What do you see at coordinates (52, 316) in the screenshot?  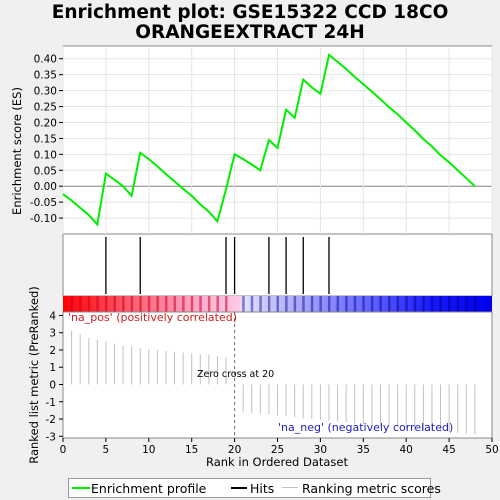 I see `metric-y-tick-label: 4` at bounding box center [52, 316].